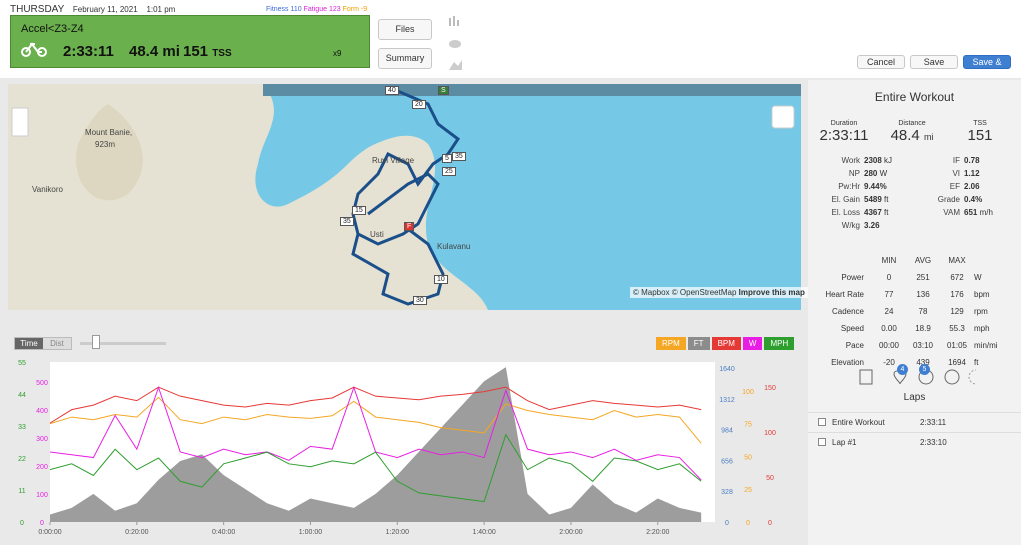 This screenshot has width=1021, height=545. What do you see at coordinates (923, 260) in the screenshot?
I see `column-header: AVG` at bounding box center [923, 260].